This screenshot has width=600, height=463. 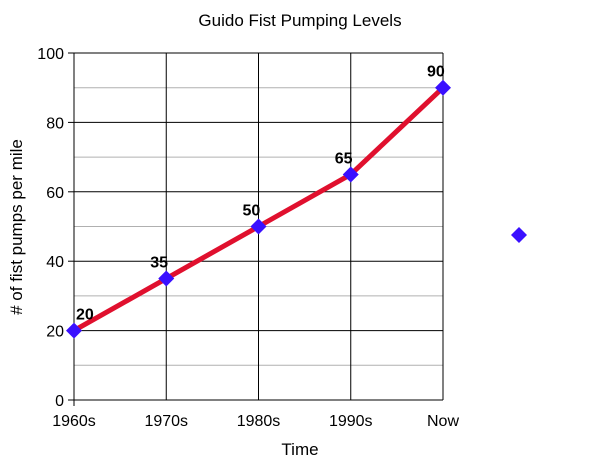 What do you see at coordinates (55, 332) in the screenshot?
I see `y-tick-label: 20` at bounding box center [55, 332].